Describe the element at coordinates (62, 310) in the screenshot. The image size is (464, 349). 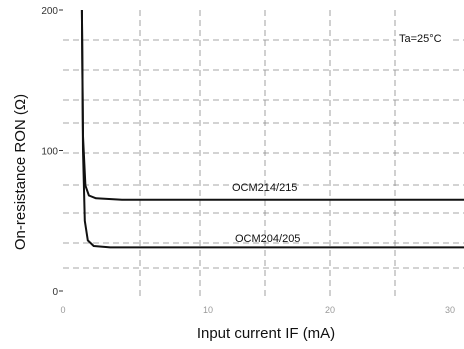
I see `x-tick-label-0: 0` at that location.